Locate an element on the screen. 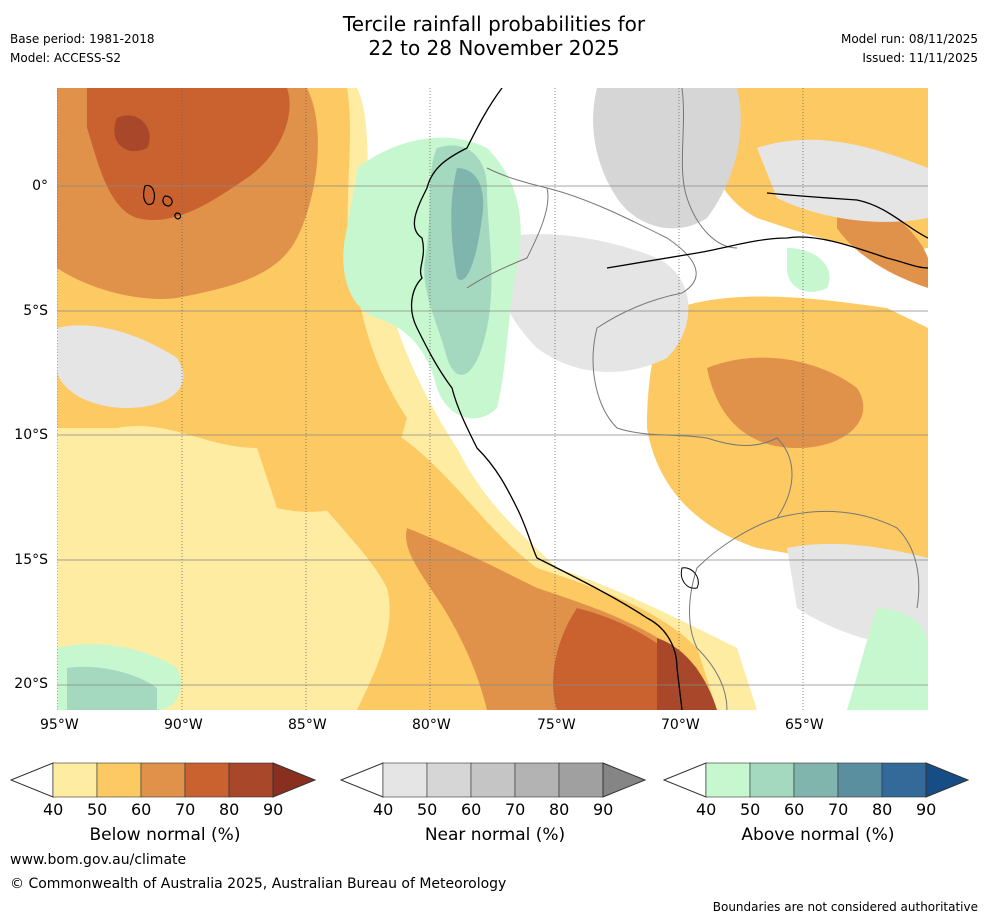  base-period-label: Base period: 1981-2018 is located at coordinates (82, 39).